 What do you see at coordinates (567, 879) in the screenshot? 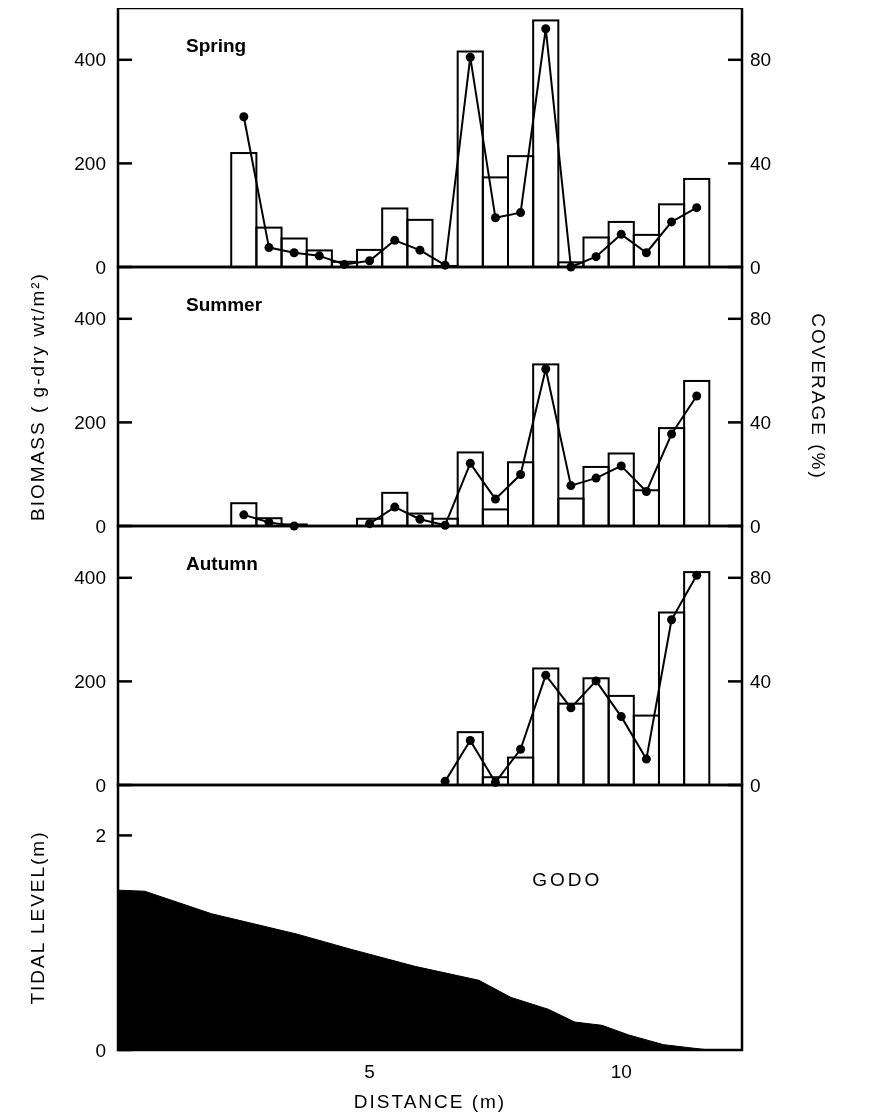
I see `annotation: GODO` at bounding box center [567, 879].